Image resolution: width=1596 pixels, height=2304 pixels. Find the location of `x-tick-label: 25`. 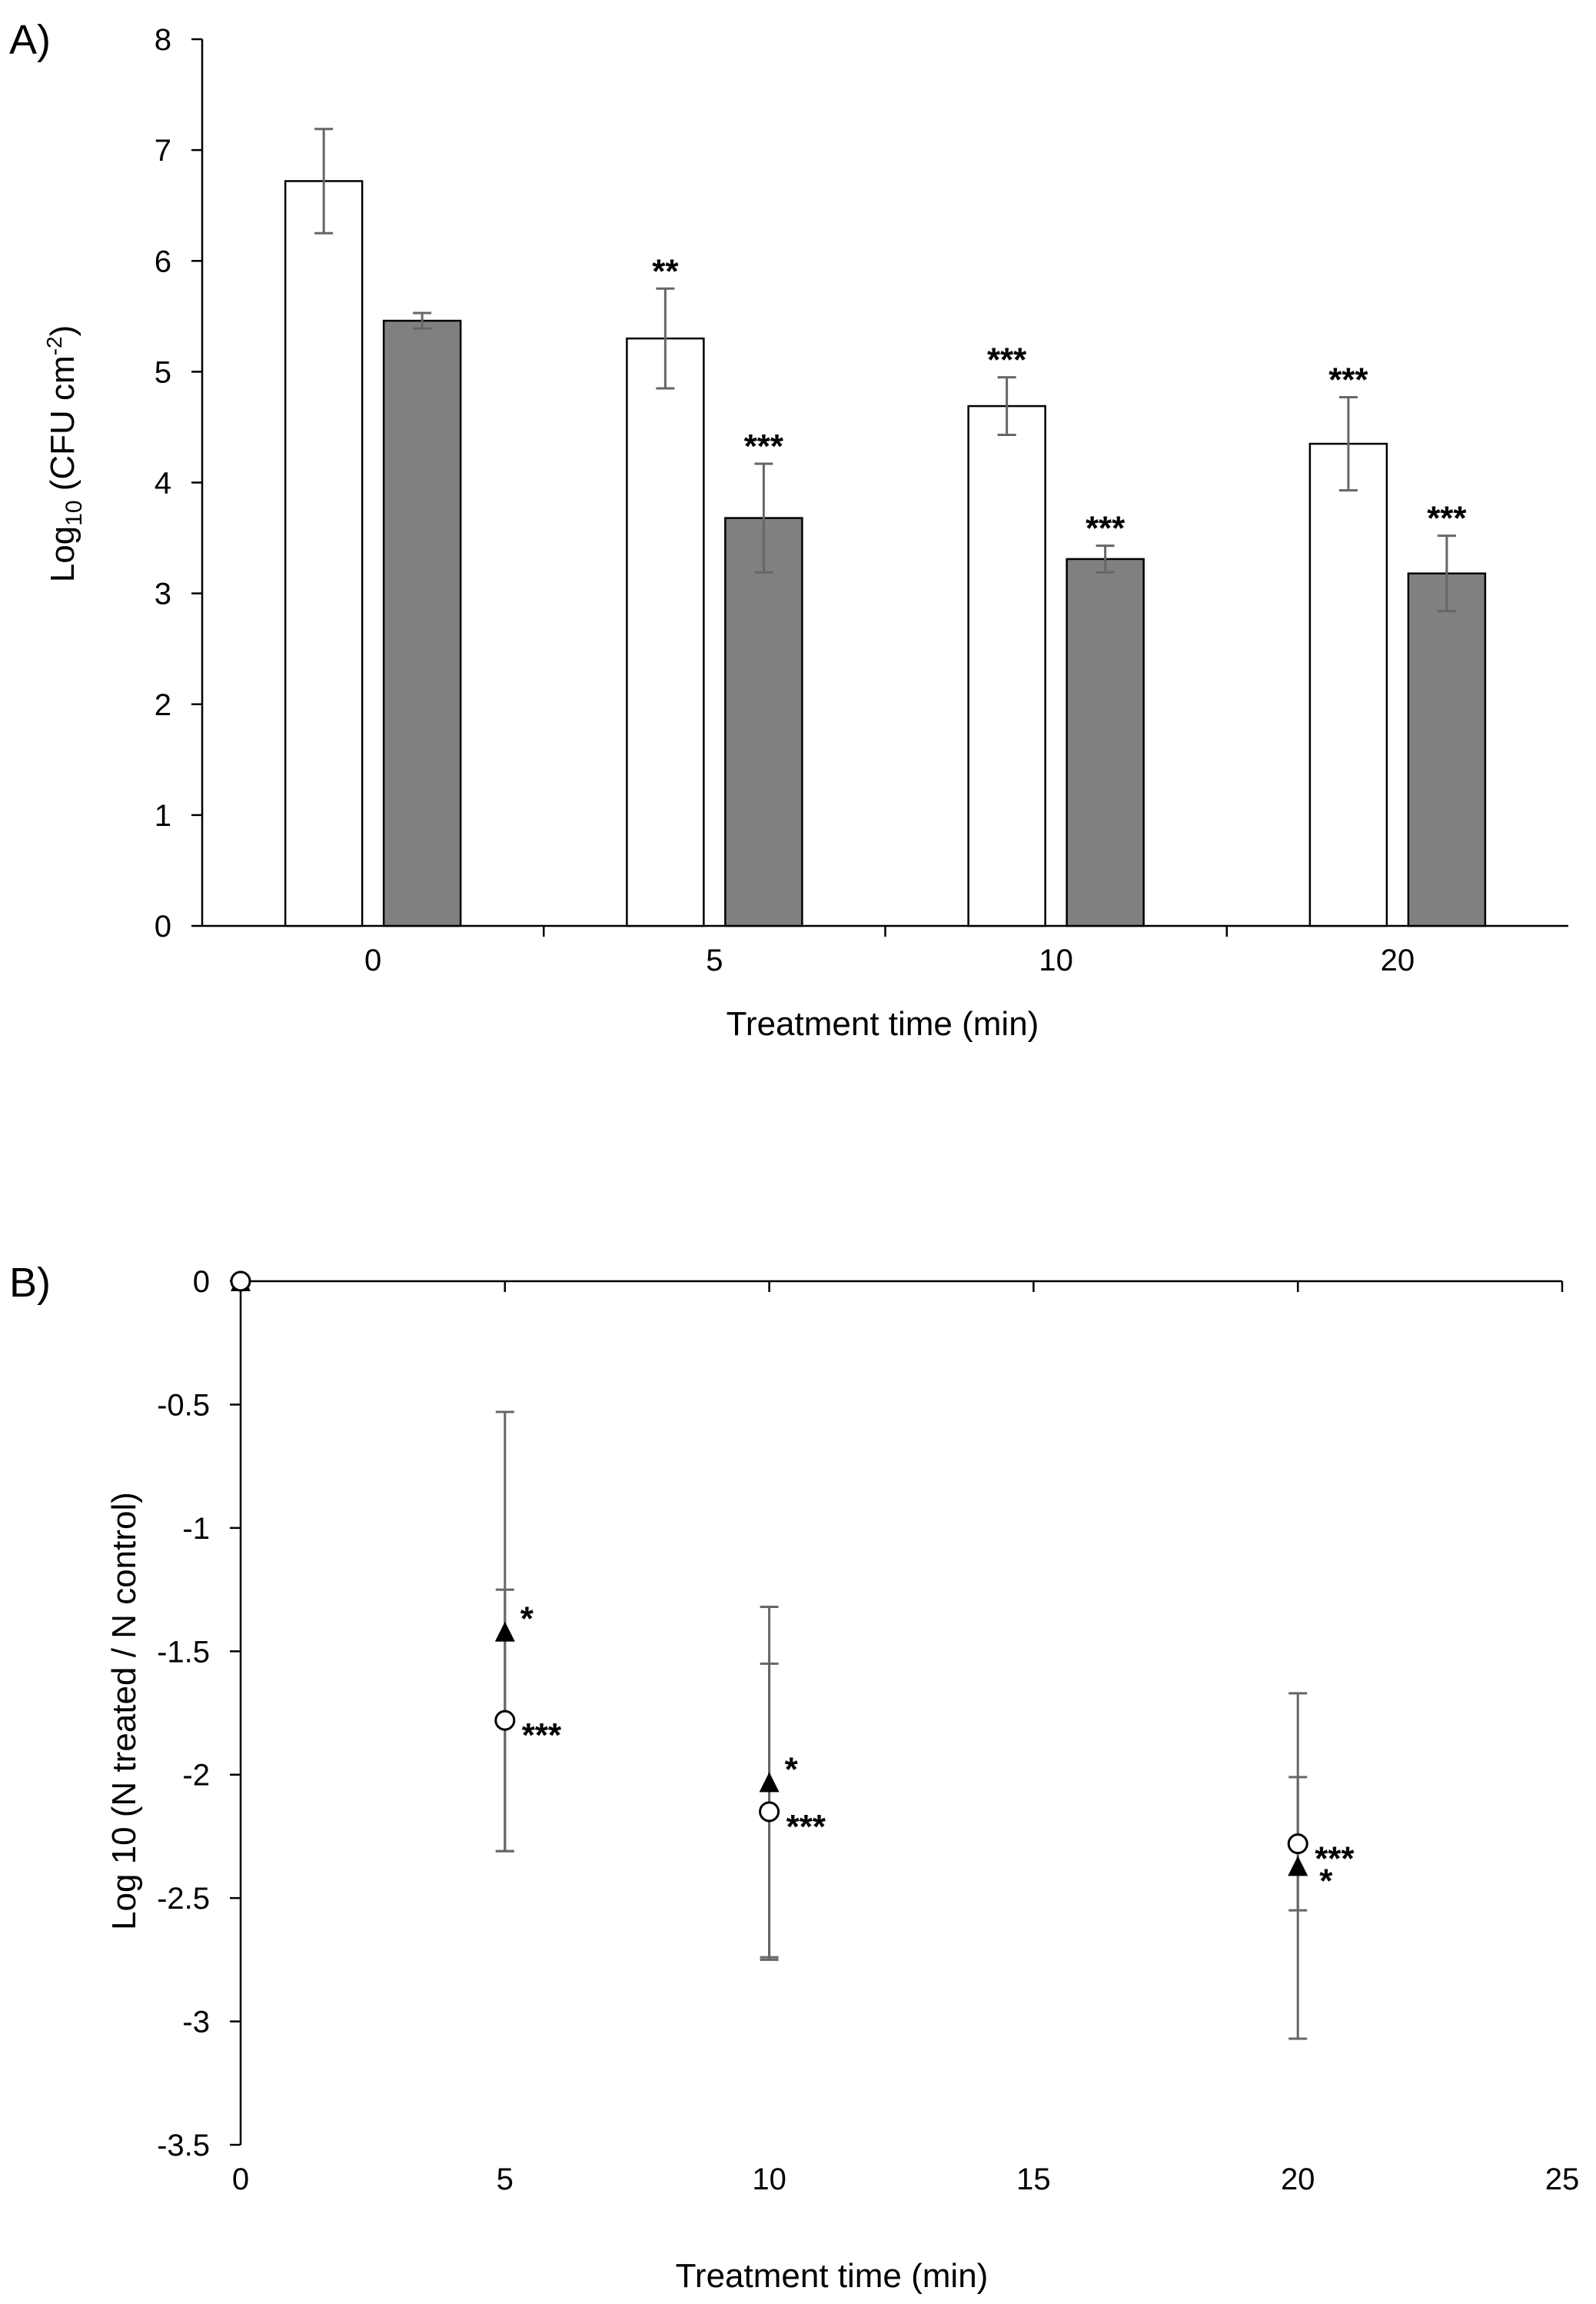

x-tick-label: 25 is located at coordinates (1562, 2179).